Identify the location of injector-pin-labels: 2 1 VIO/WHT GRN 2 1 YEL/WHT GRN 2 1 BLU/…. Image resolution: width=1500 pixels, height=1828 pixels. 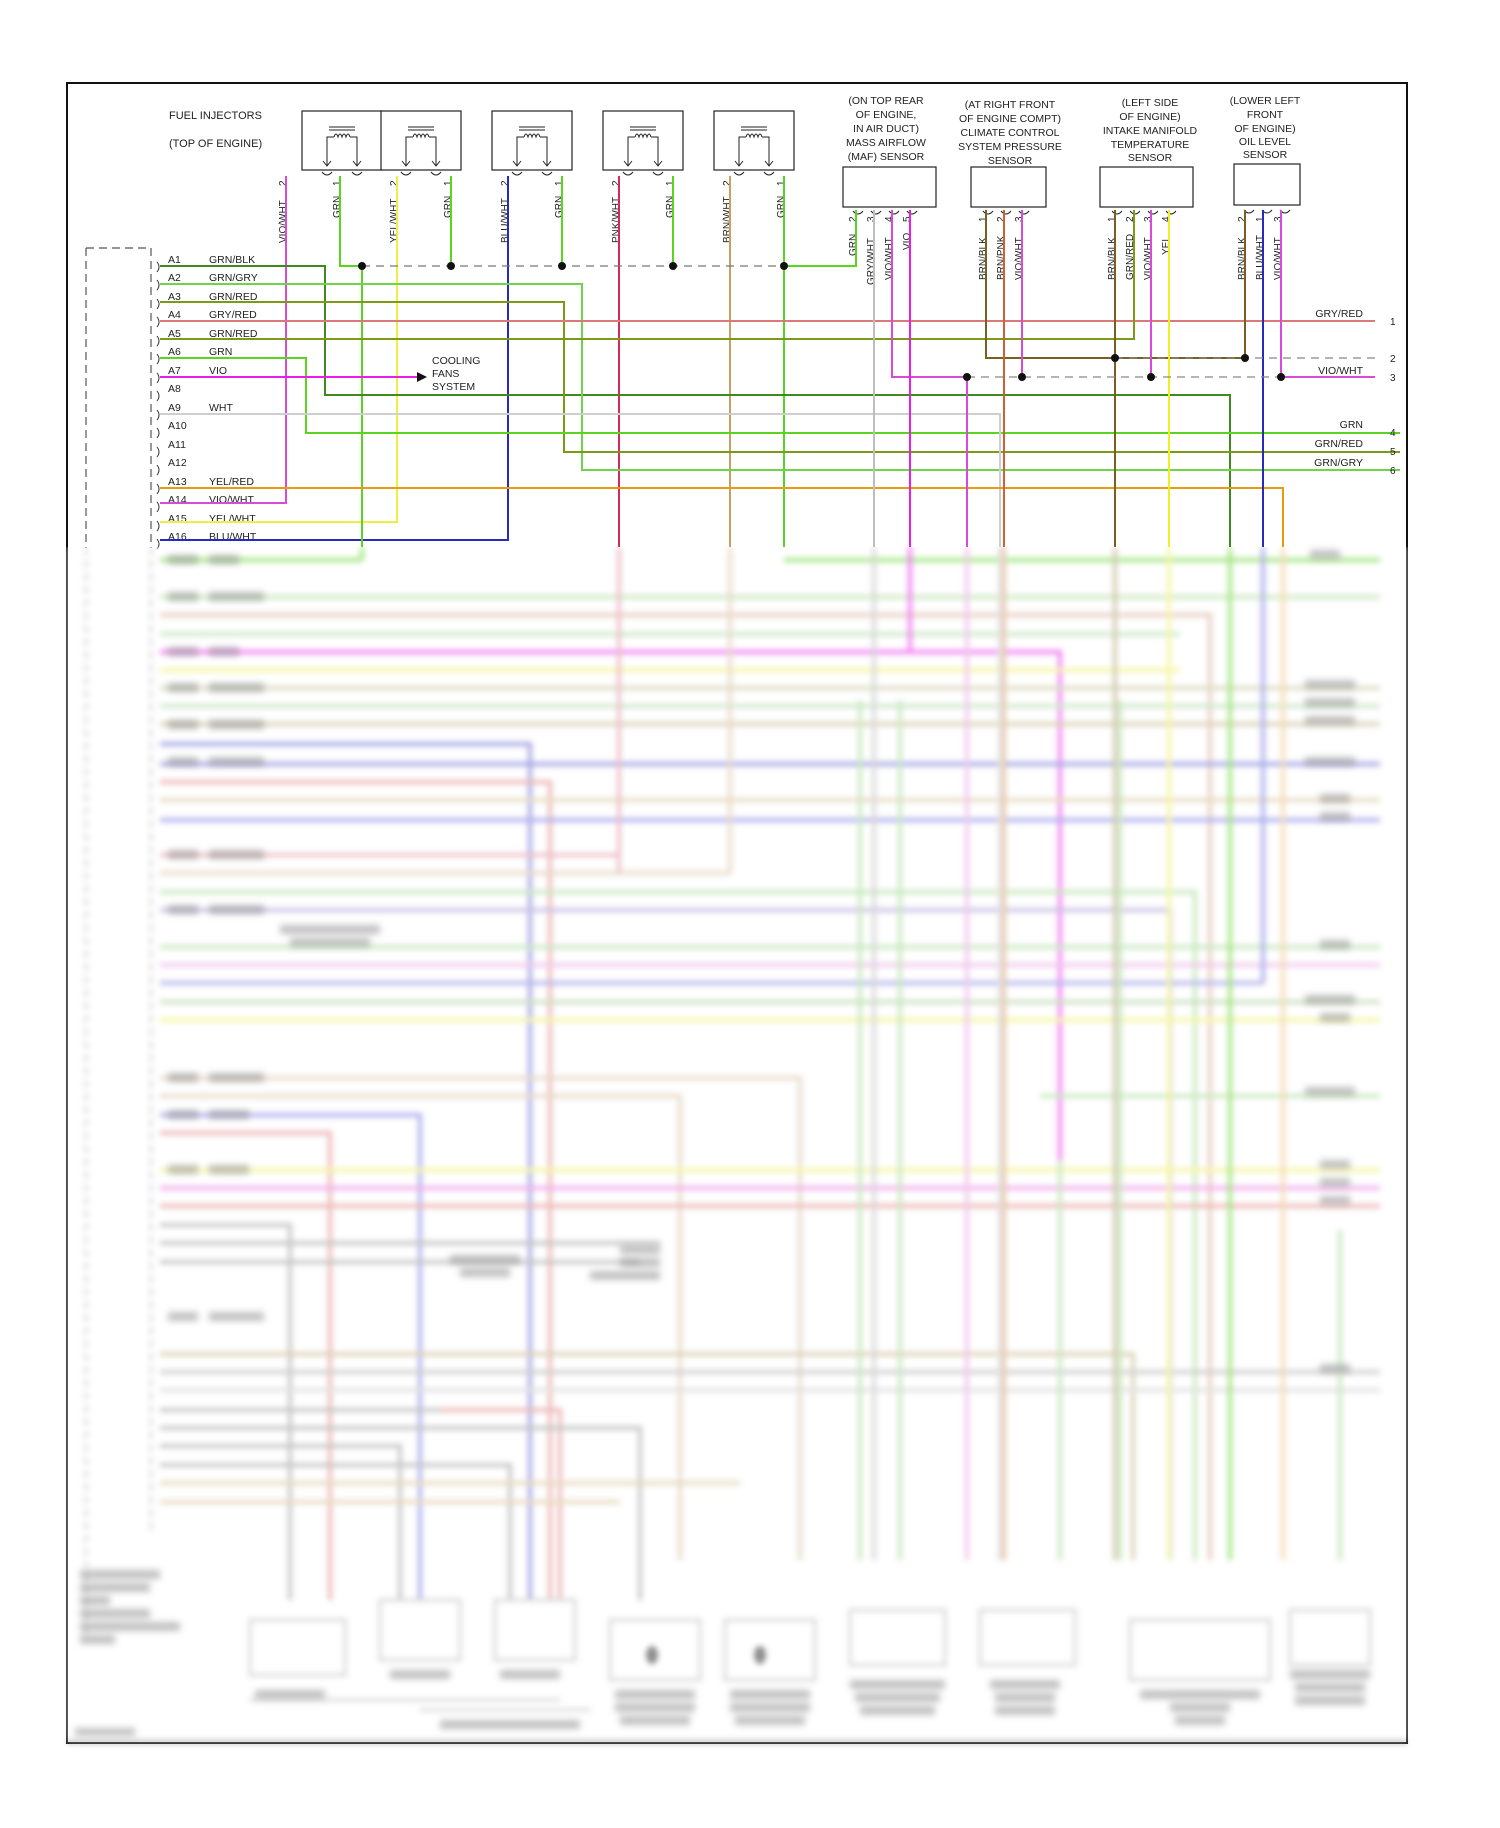
(532, 211).